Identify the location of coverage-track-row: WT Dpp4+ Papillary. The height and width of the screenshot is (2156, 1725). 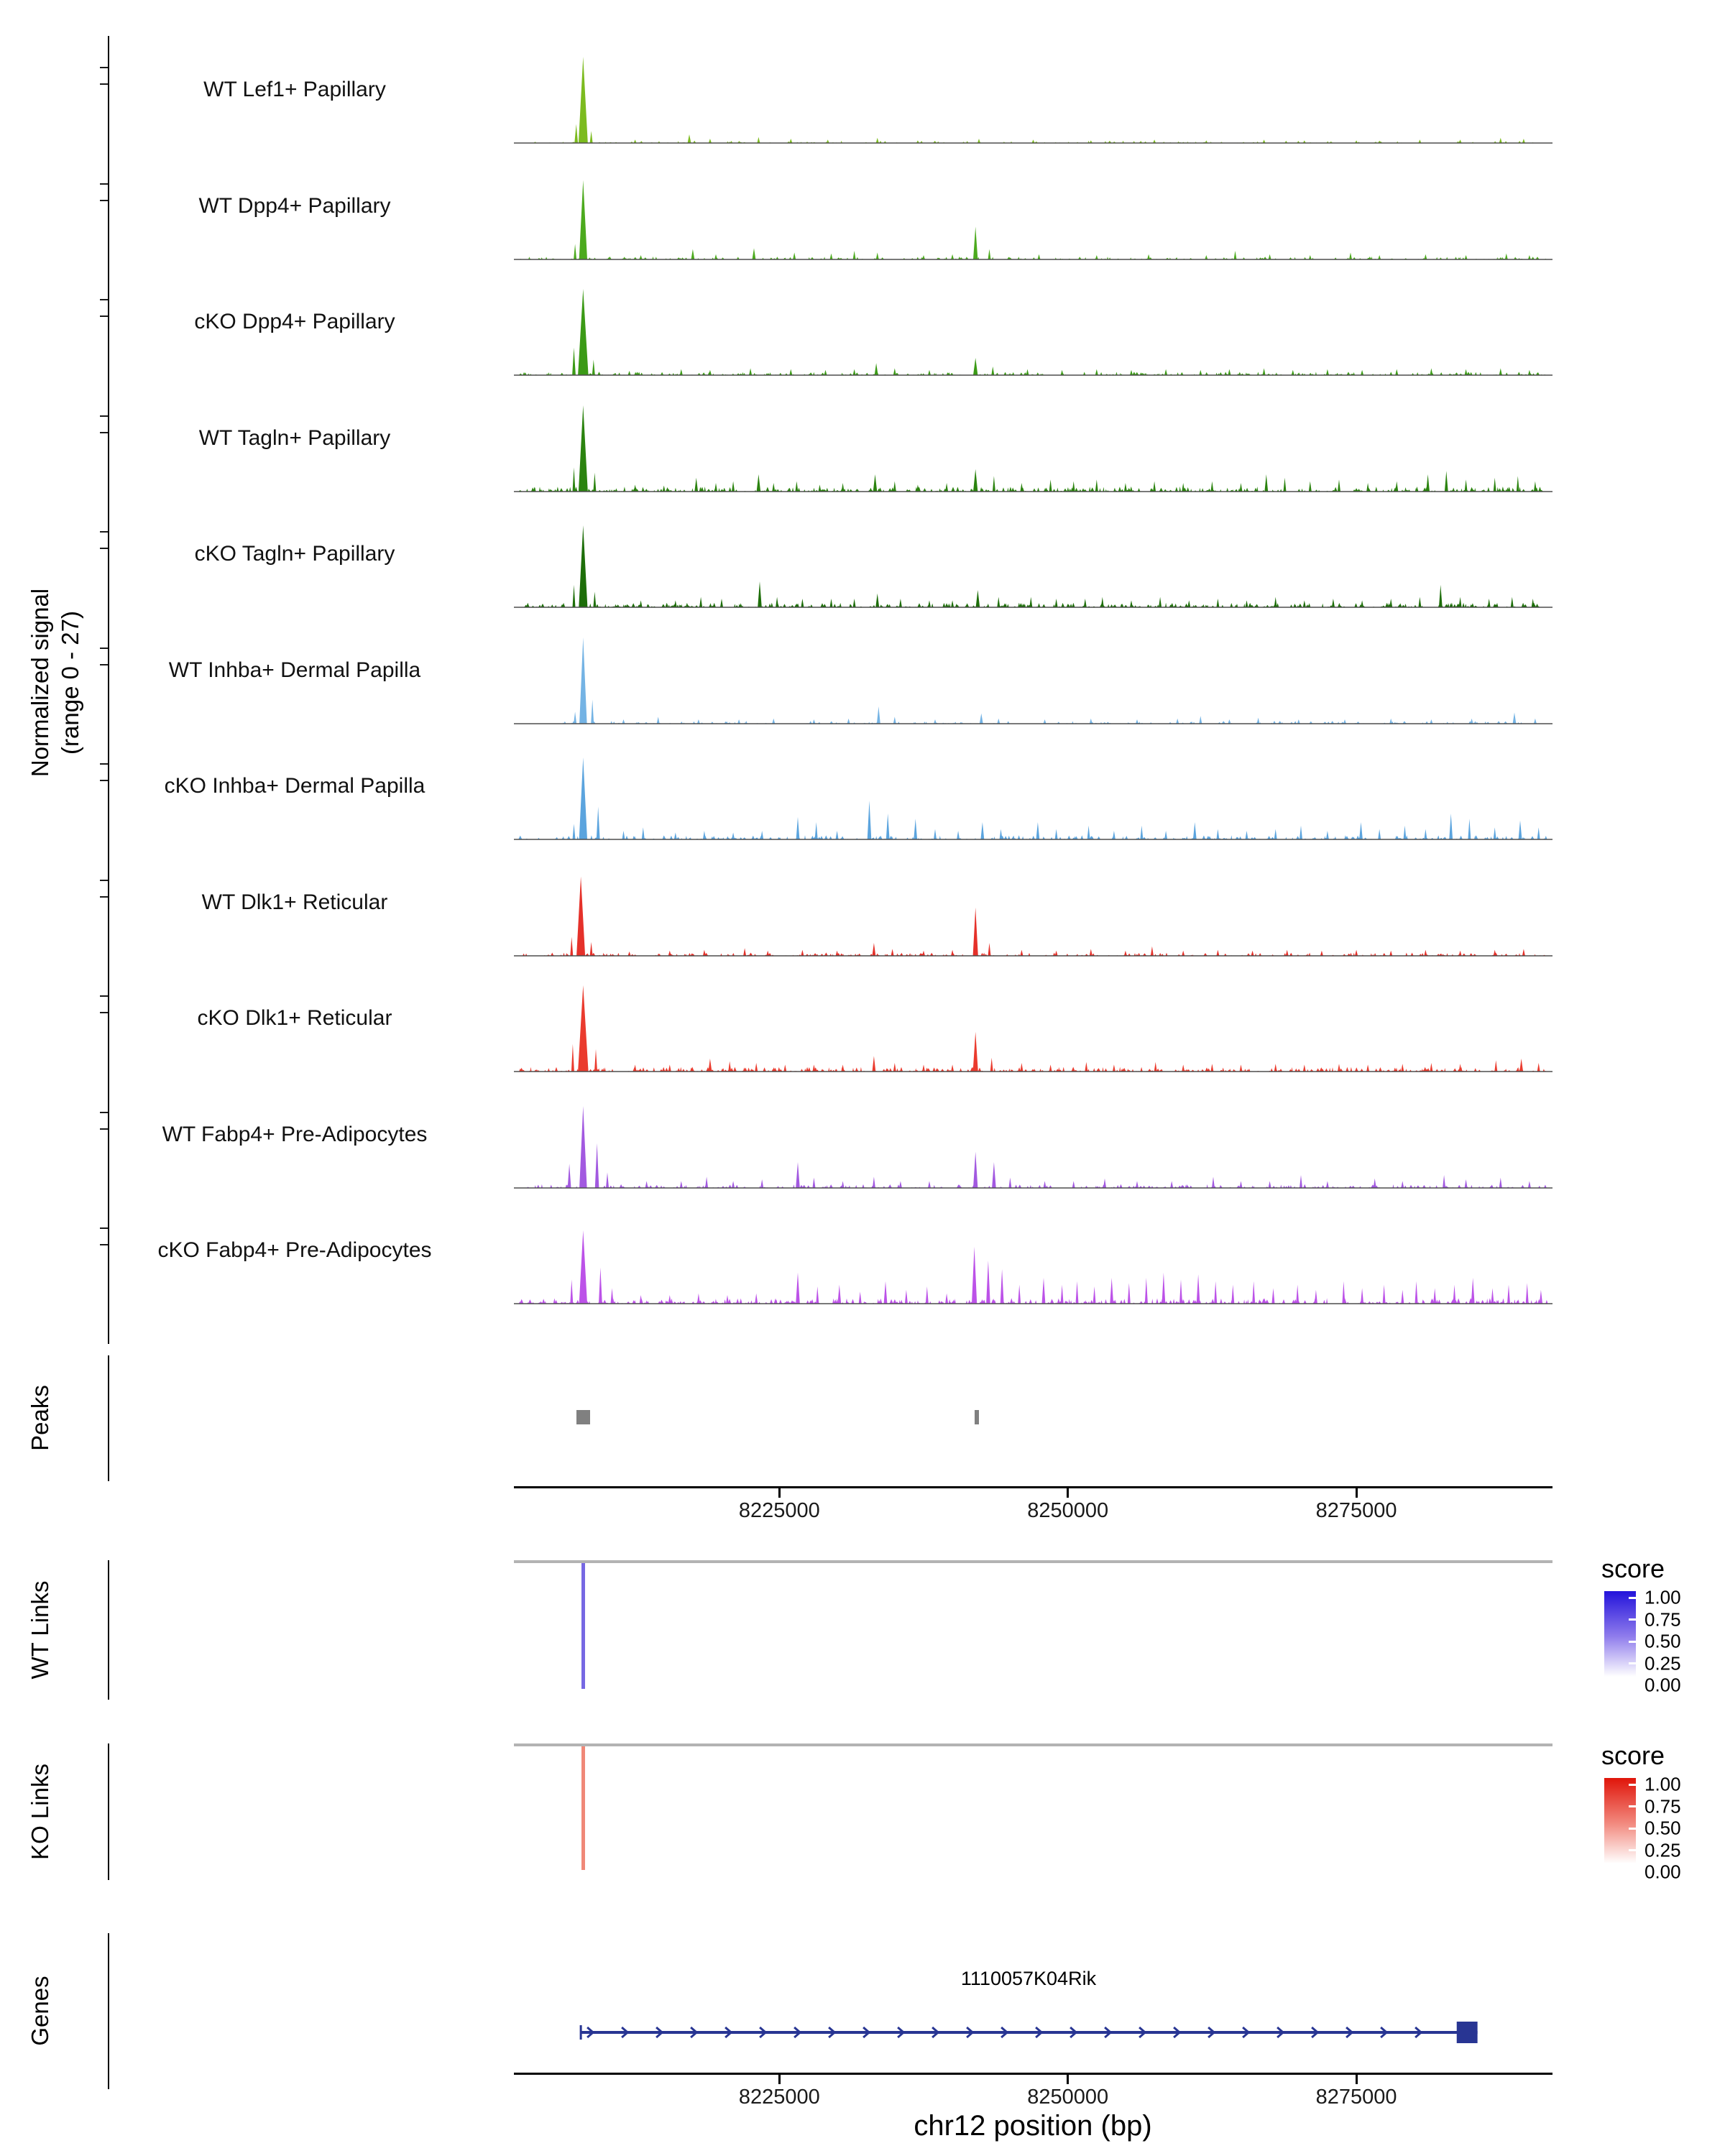
(862, 206).